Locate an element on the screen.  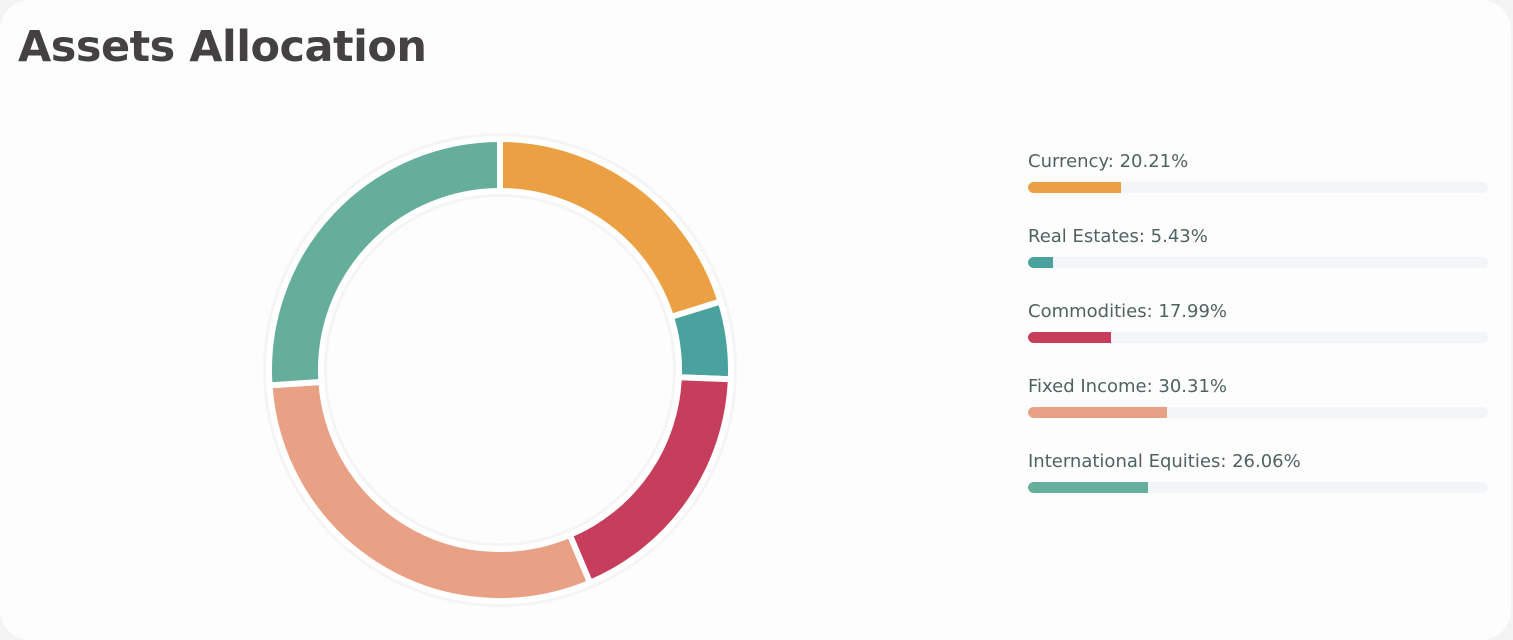
donut-segment-fixed-income is located at coordinates (430, 491).